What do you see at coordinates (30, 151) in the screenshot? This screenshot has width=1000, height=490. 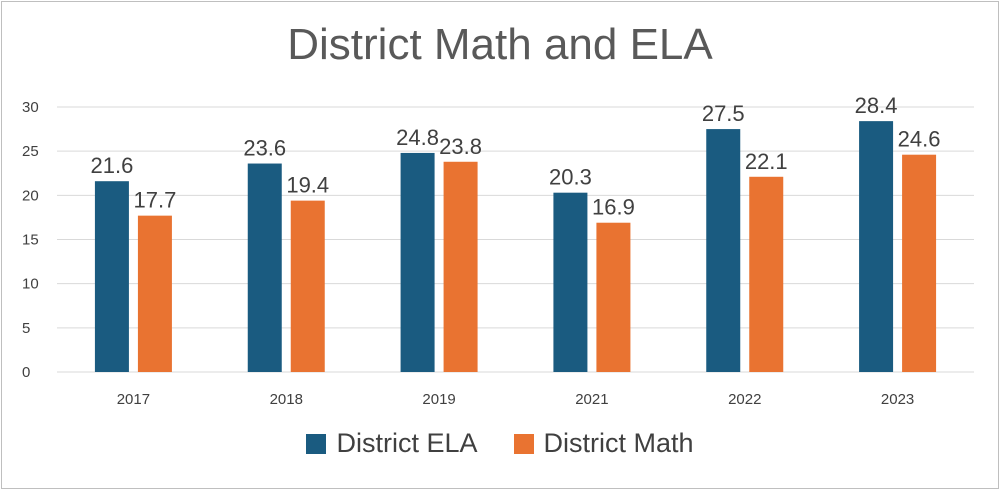 I see `y-tick-label-25: 25` at bounding box center [30, 151].